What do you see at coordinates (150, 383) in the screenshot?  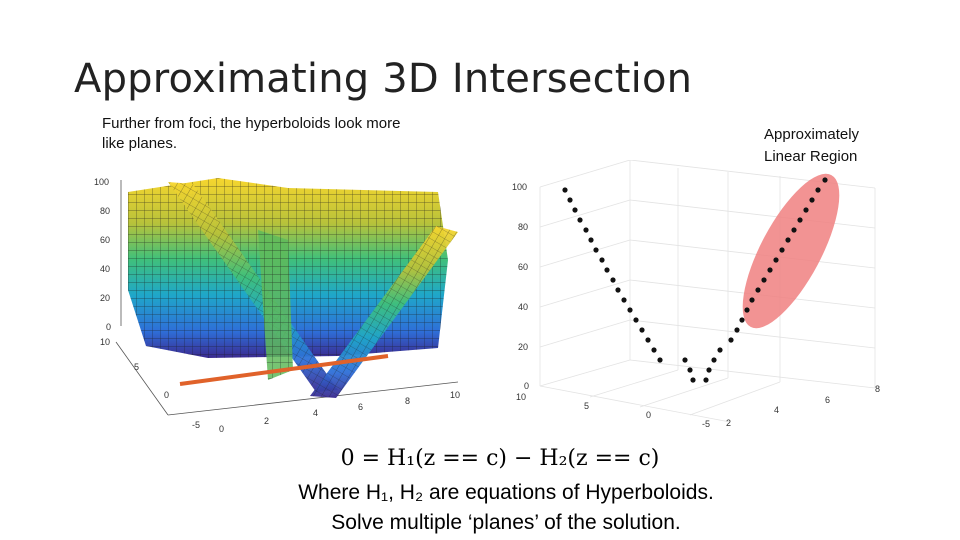 I see `left-y-ticks: 10 5 0 -5` at bounding box center [150, 383].